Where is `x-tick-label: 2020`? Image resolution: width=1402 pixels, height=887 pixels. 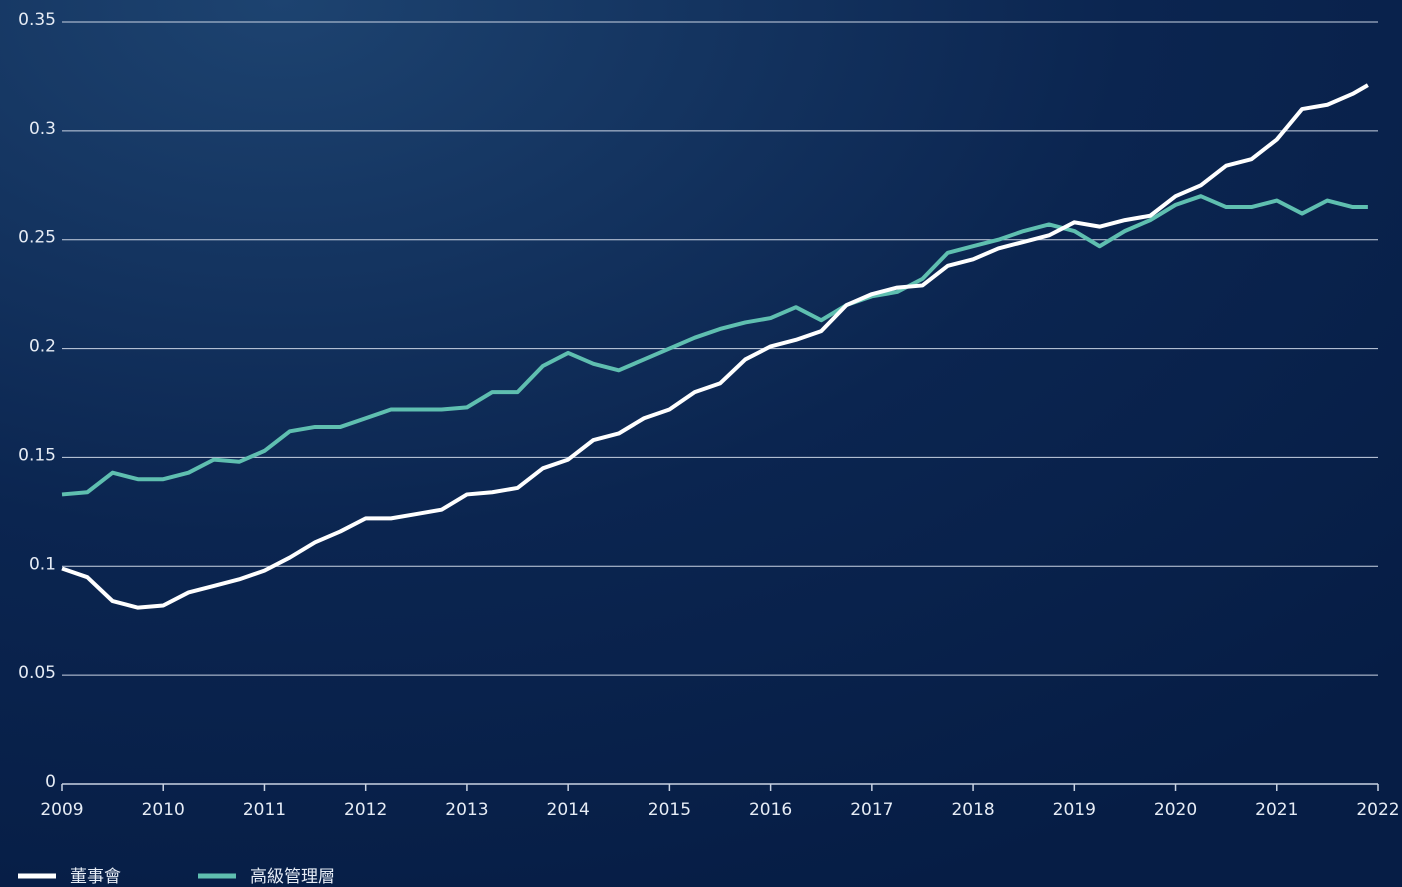
x-tick-label: 2020 is located at coordinates (1175, 810).